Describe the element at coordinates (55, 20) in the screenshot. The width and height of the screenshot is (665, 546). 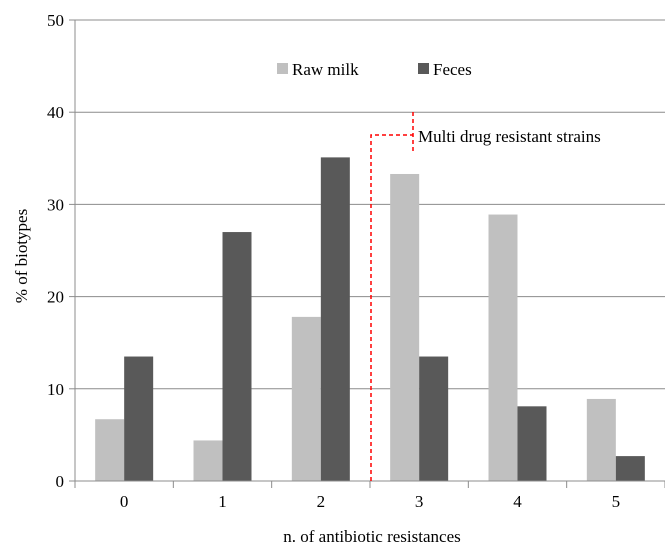
I see `y-tick-label: 50` at that location.